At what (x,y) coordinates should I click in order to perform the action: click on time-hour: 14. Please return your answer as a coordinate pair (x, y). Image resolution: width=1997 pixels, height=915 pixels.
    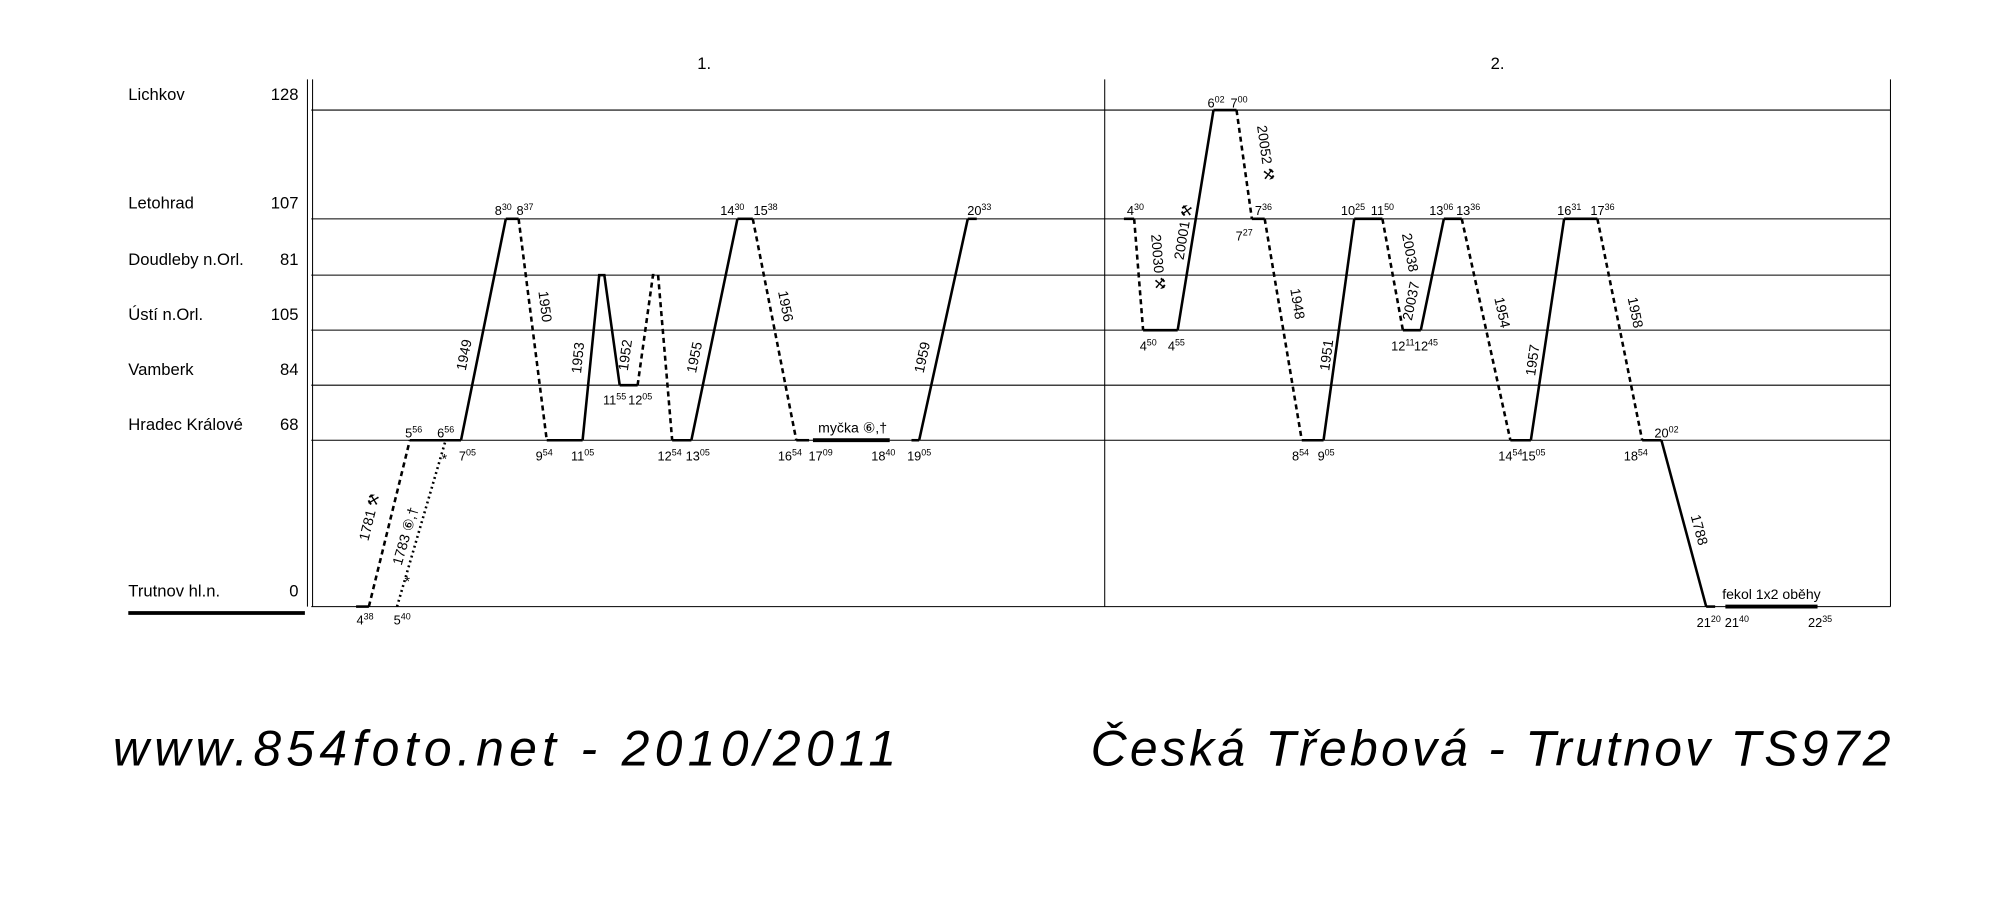
    Looking at the image, I should click on (1505, 456).